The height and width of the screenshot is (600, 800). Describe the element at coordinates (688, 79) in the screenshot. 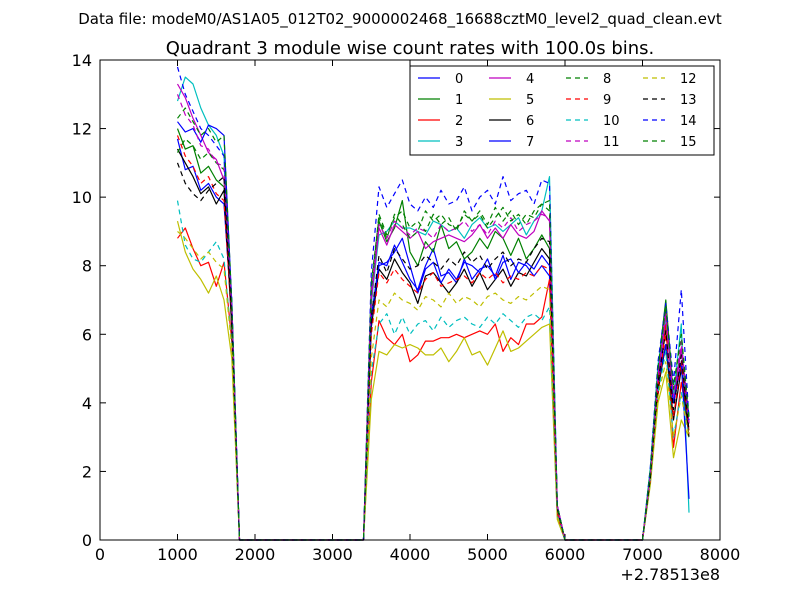

I see `legend-label-12: 12` at that location.